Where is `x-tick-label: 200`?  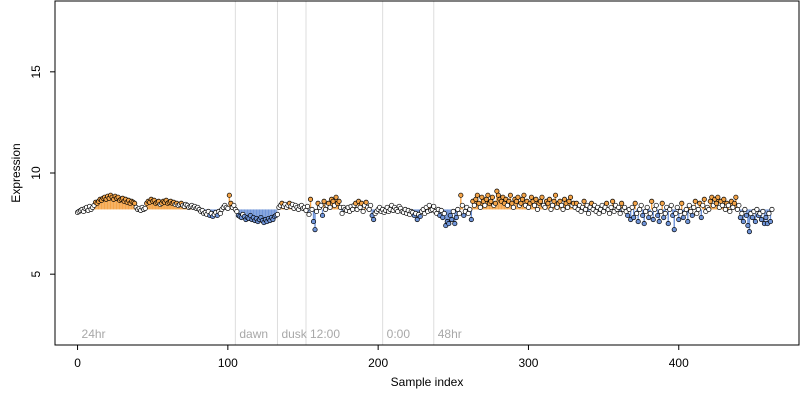 x-tick-label: 200 is located at coordinates (378, 363).